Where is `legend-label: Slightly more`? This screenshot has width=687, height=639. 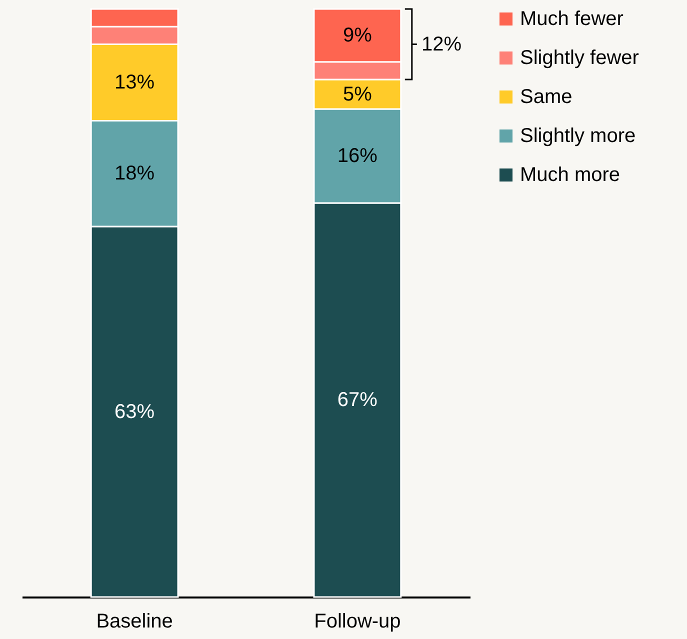
legend-label: Slightly more is located at coordinates (578, 136).